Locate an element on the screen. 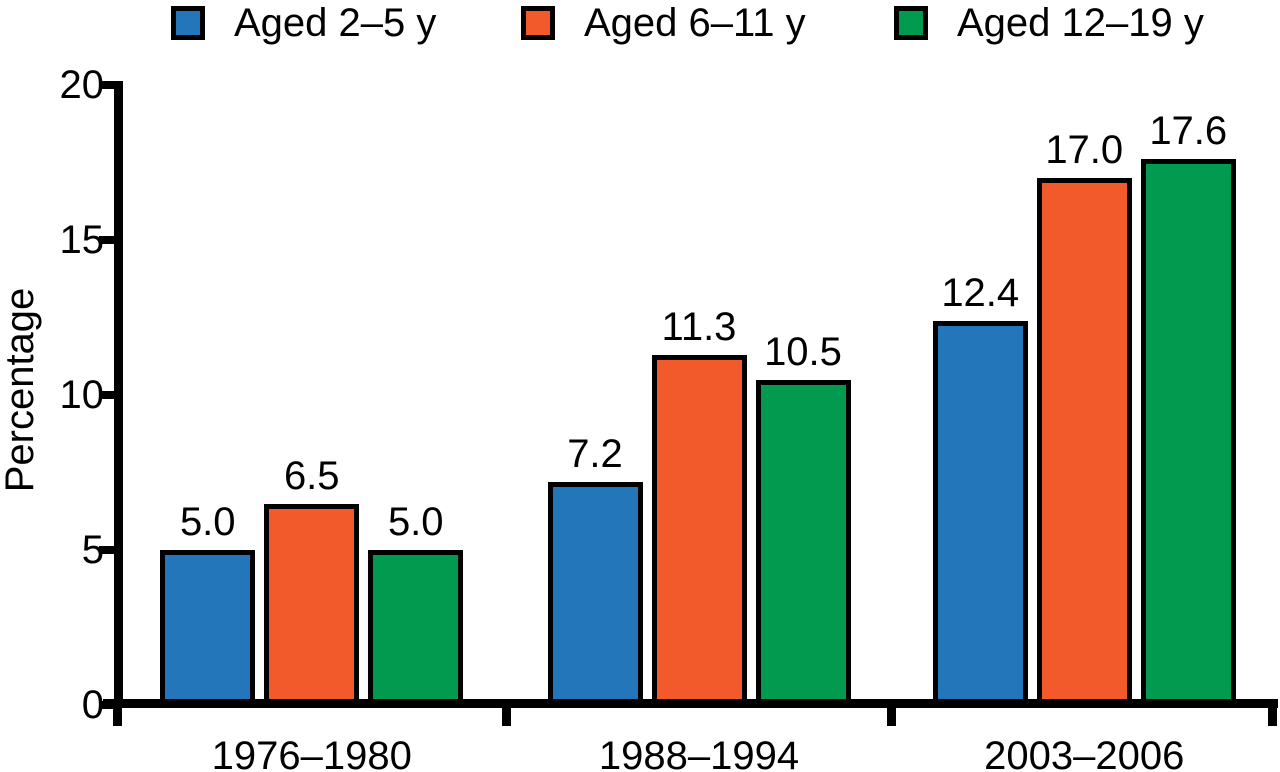 Image resolution: width=1280 pixels, height=772 pixels. x-axis-line is located at coordinates (690, 703).